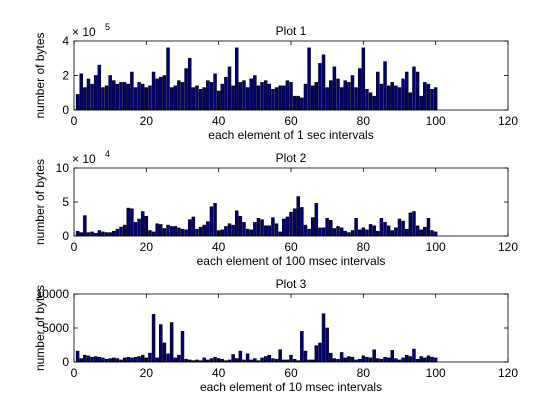  Describe the element at coordinates (55, 328) in the screenshot. I see `y-tick-label: 5000` at that location.